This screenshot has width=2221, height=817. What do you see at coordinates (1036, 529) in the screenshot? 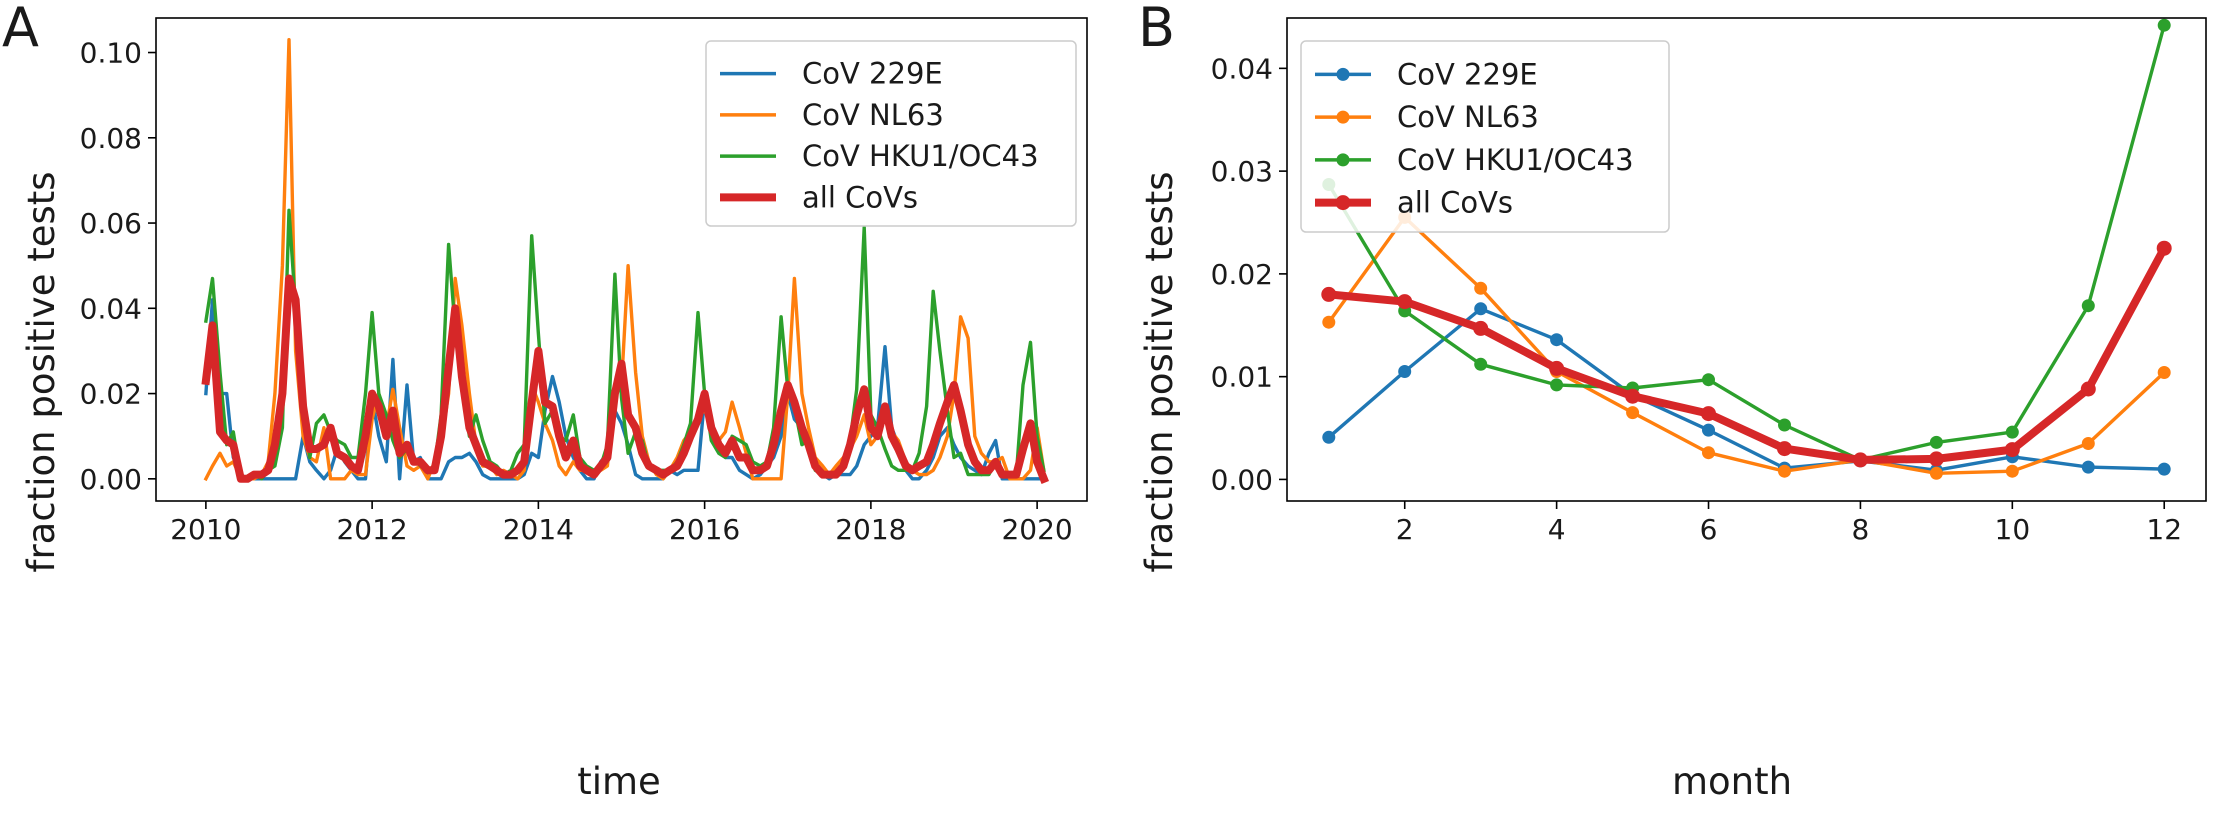
I see `panel-a-xtick-label: 2020` at bounding box center [1036, 529].